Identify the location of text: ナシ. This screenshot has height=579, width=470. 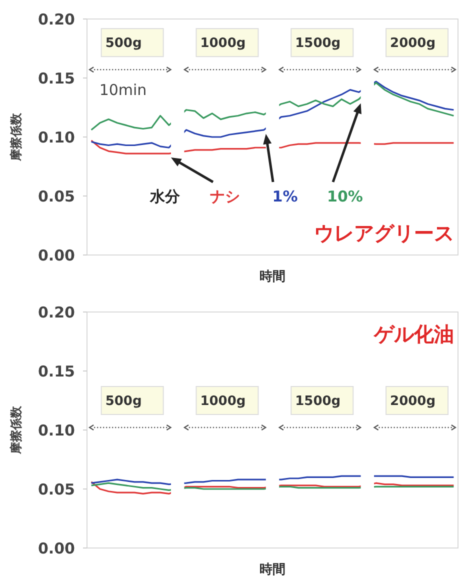
(225, 196).